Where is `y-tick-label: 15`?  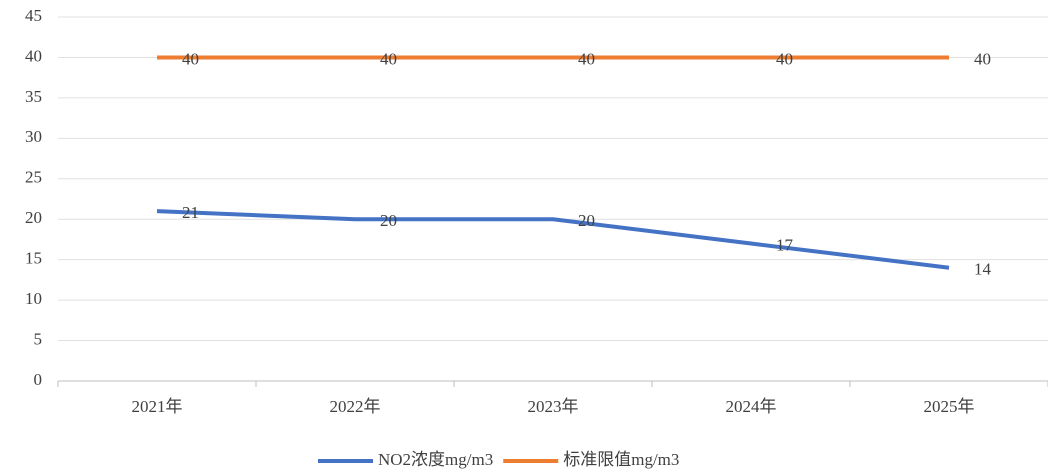
y-tick-label: 15 is located at coordinates (33, 258).